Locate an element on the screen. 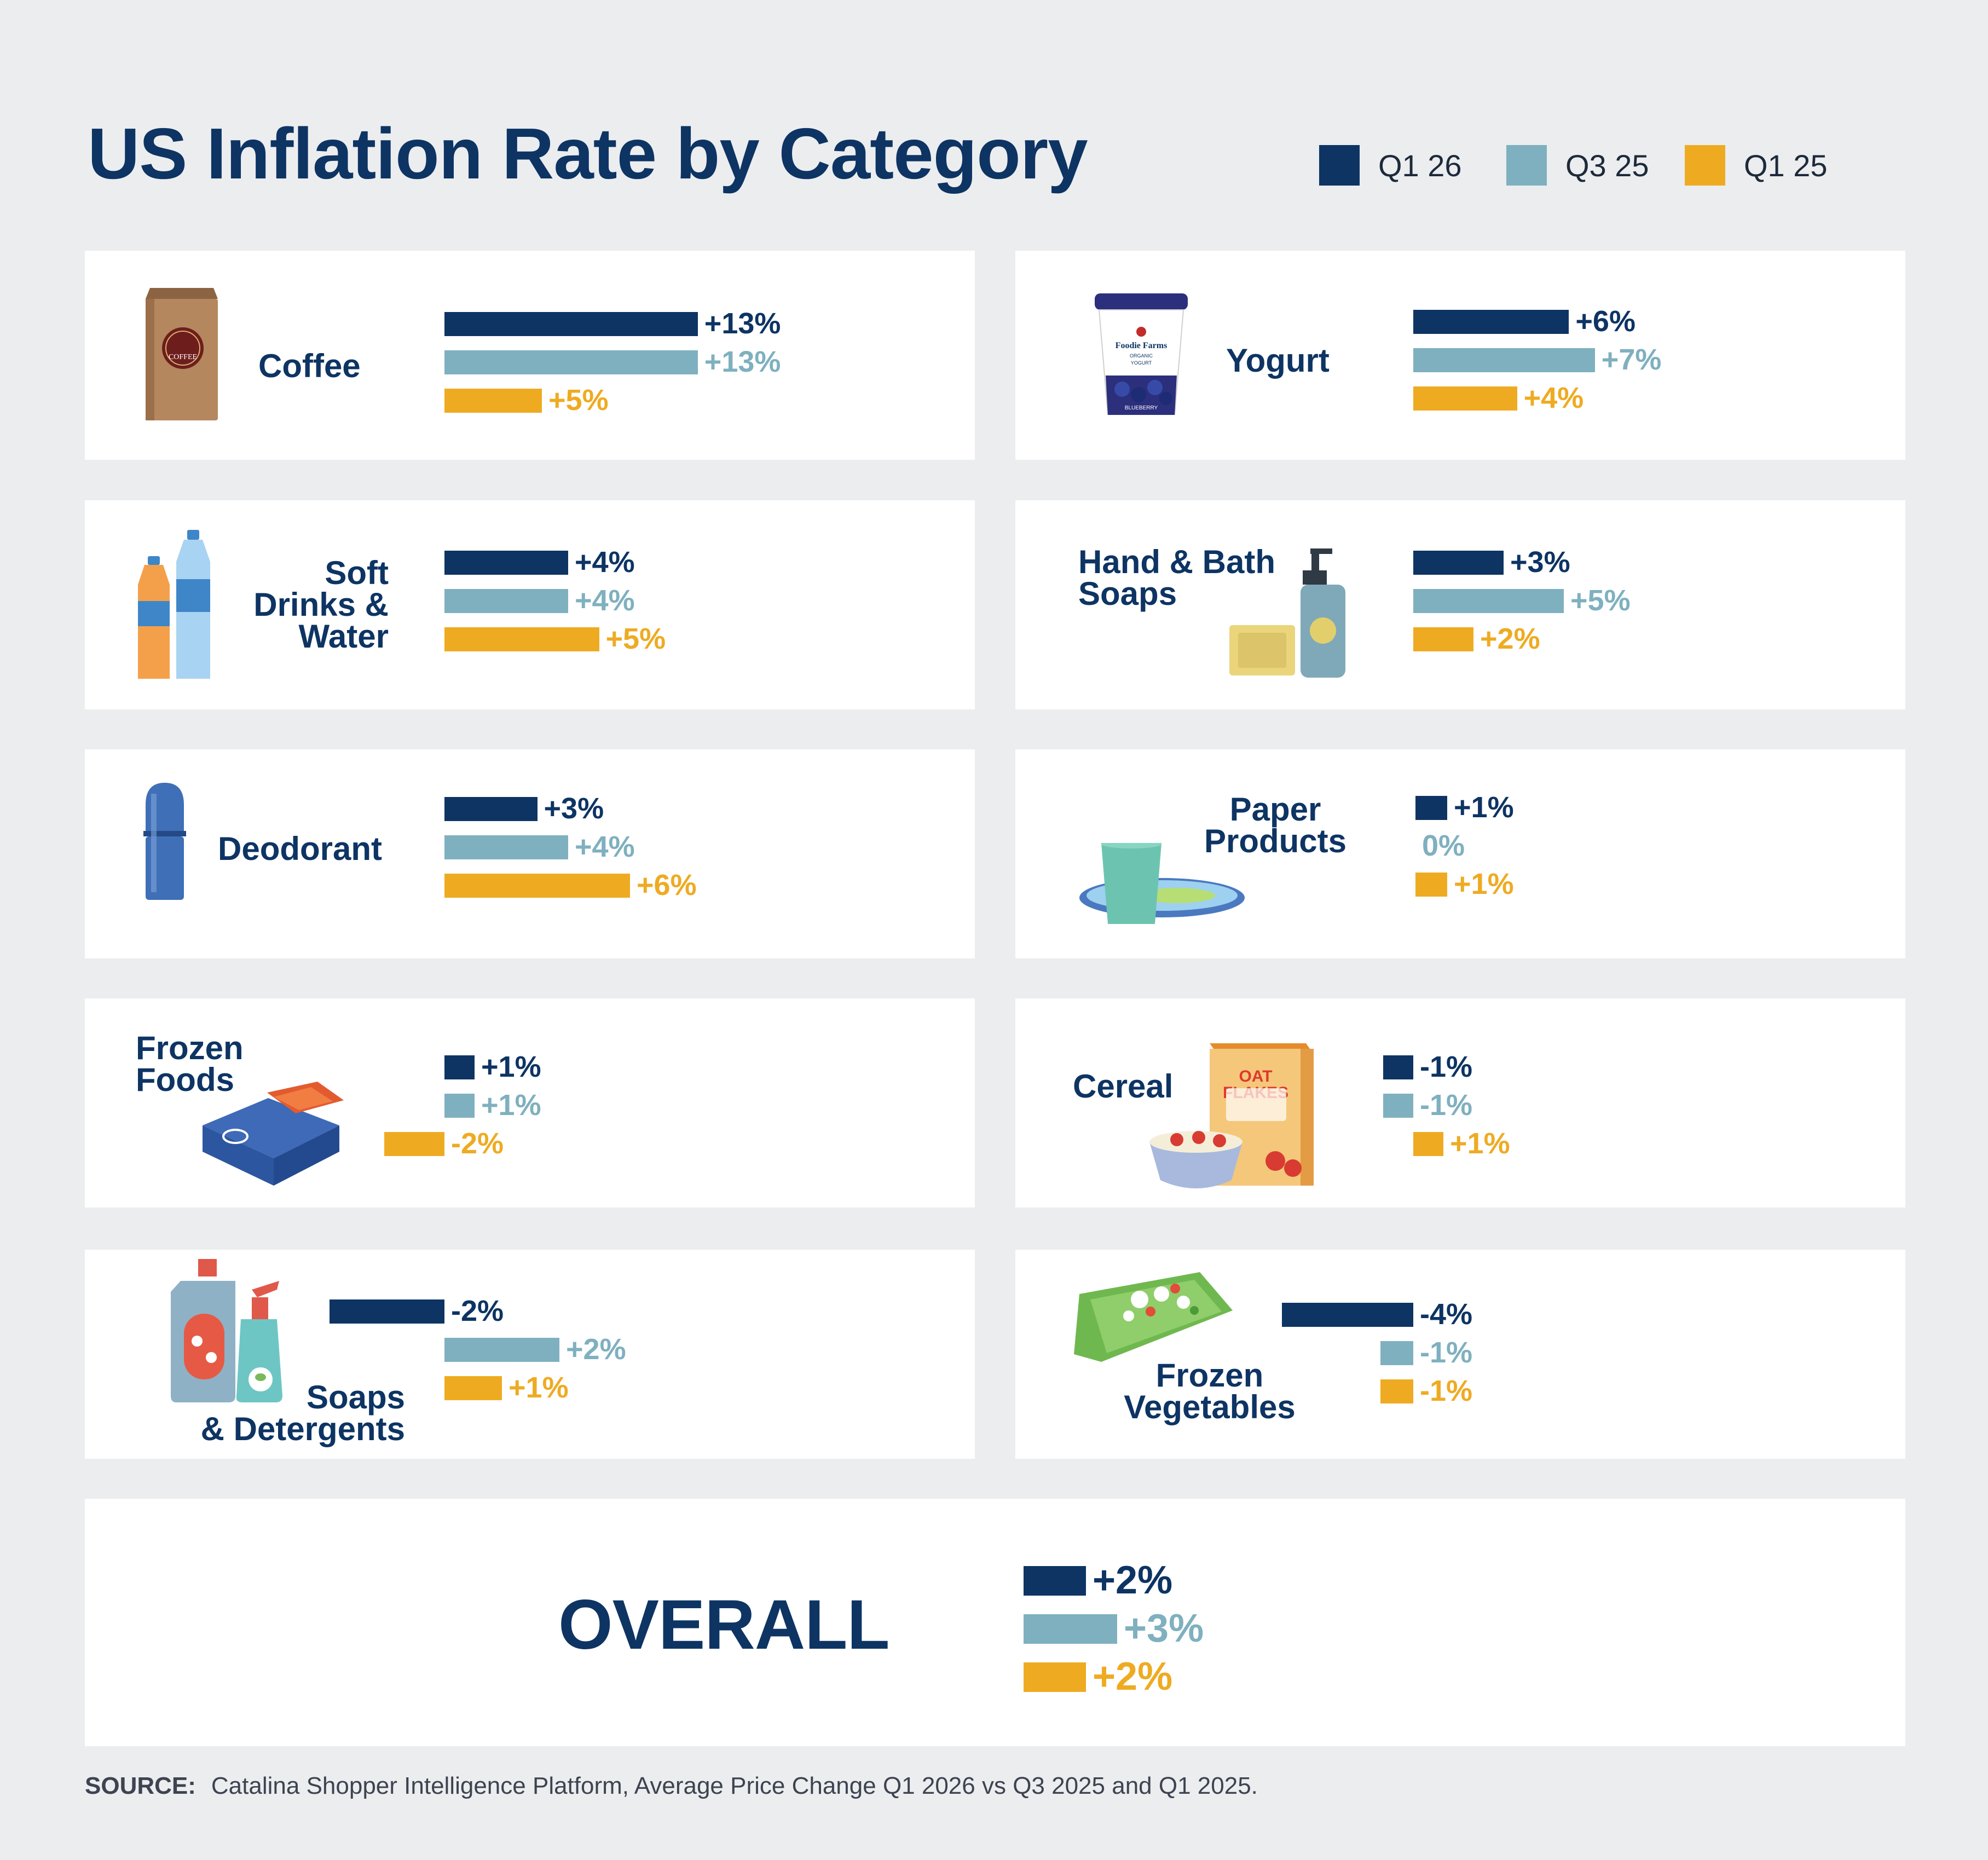 Image resolution: width=1988 pixels, height=1860 pixels. value-detergents-q1-26: -2% is located at coordinates (477, 1310).